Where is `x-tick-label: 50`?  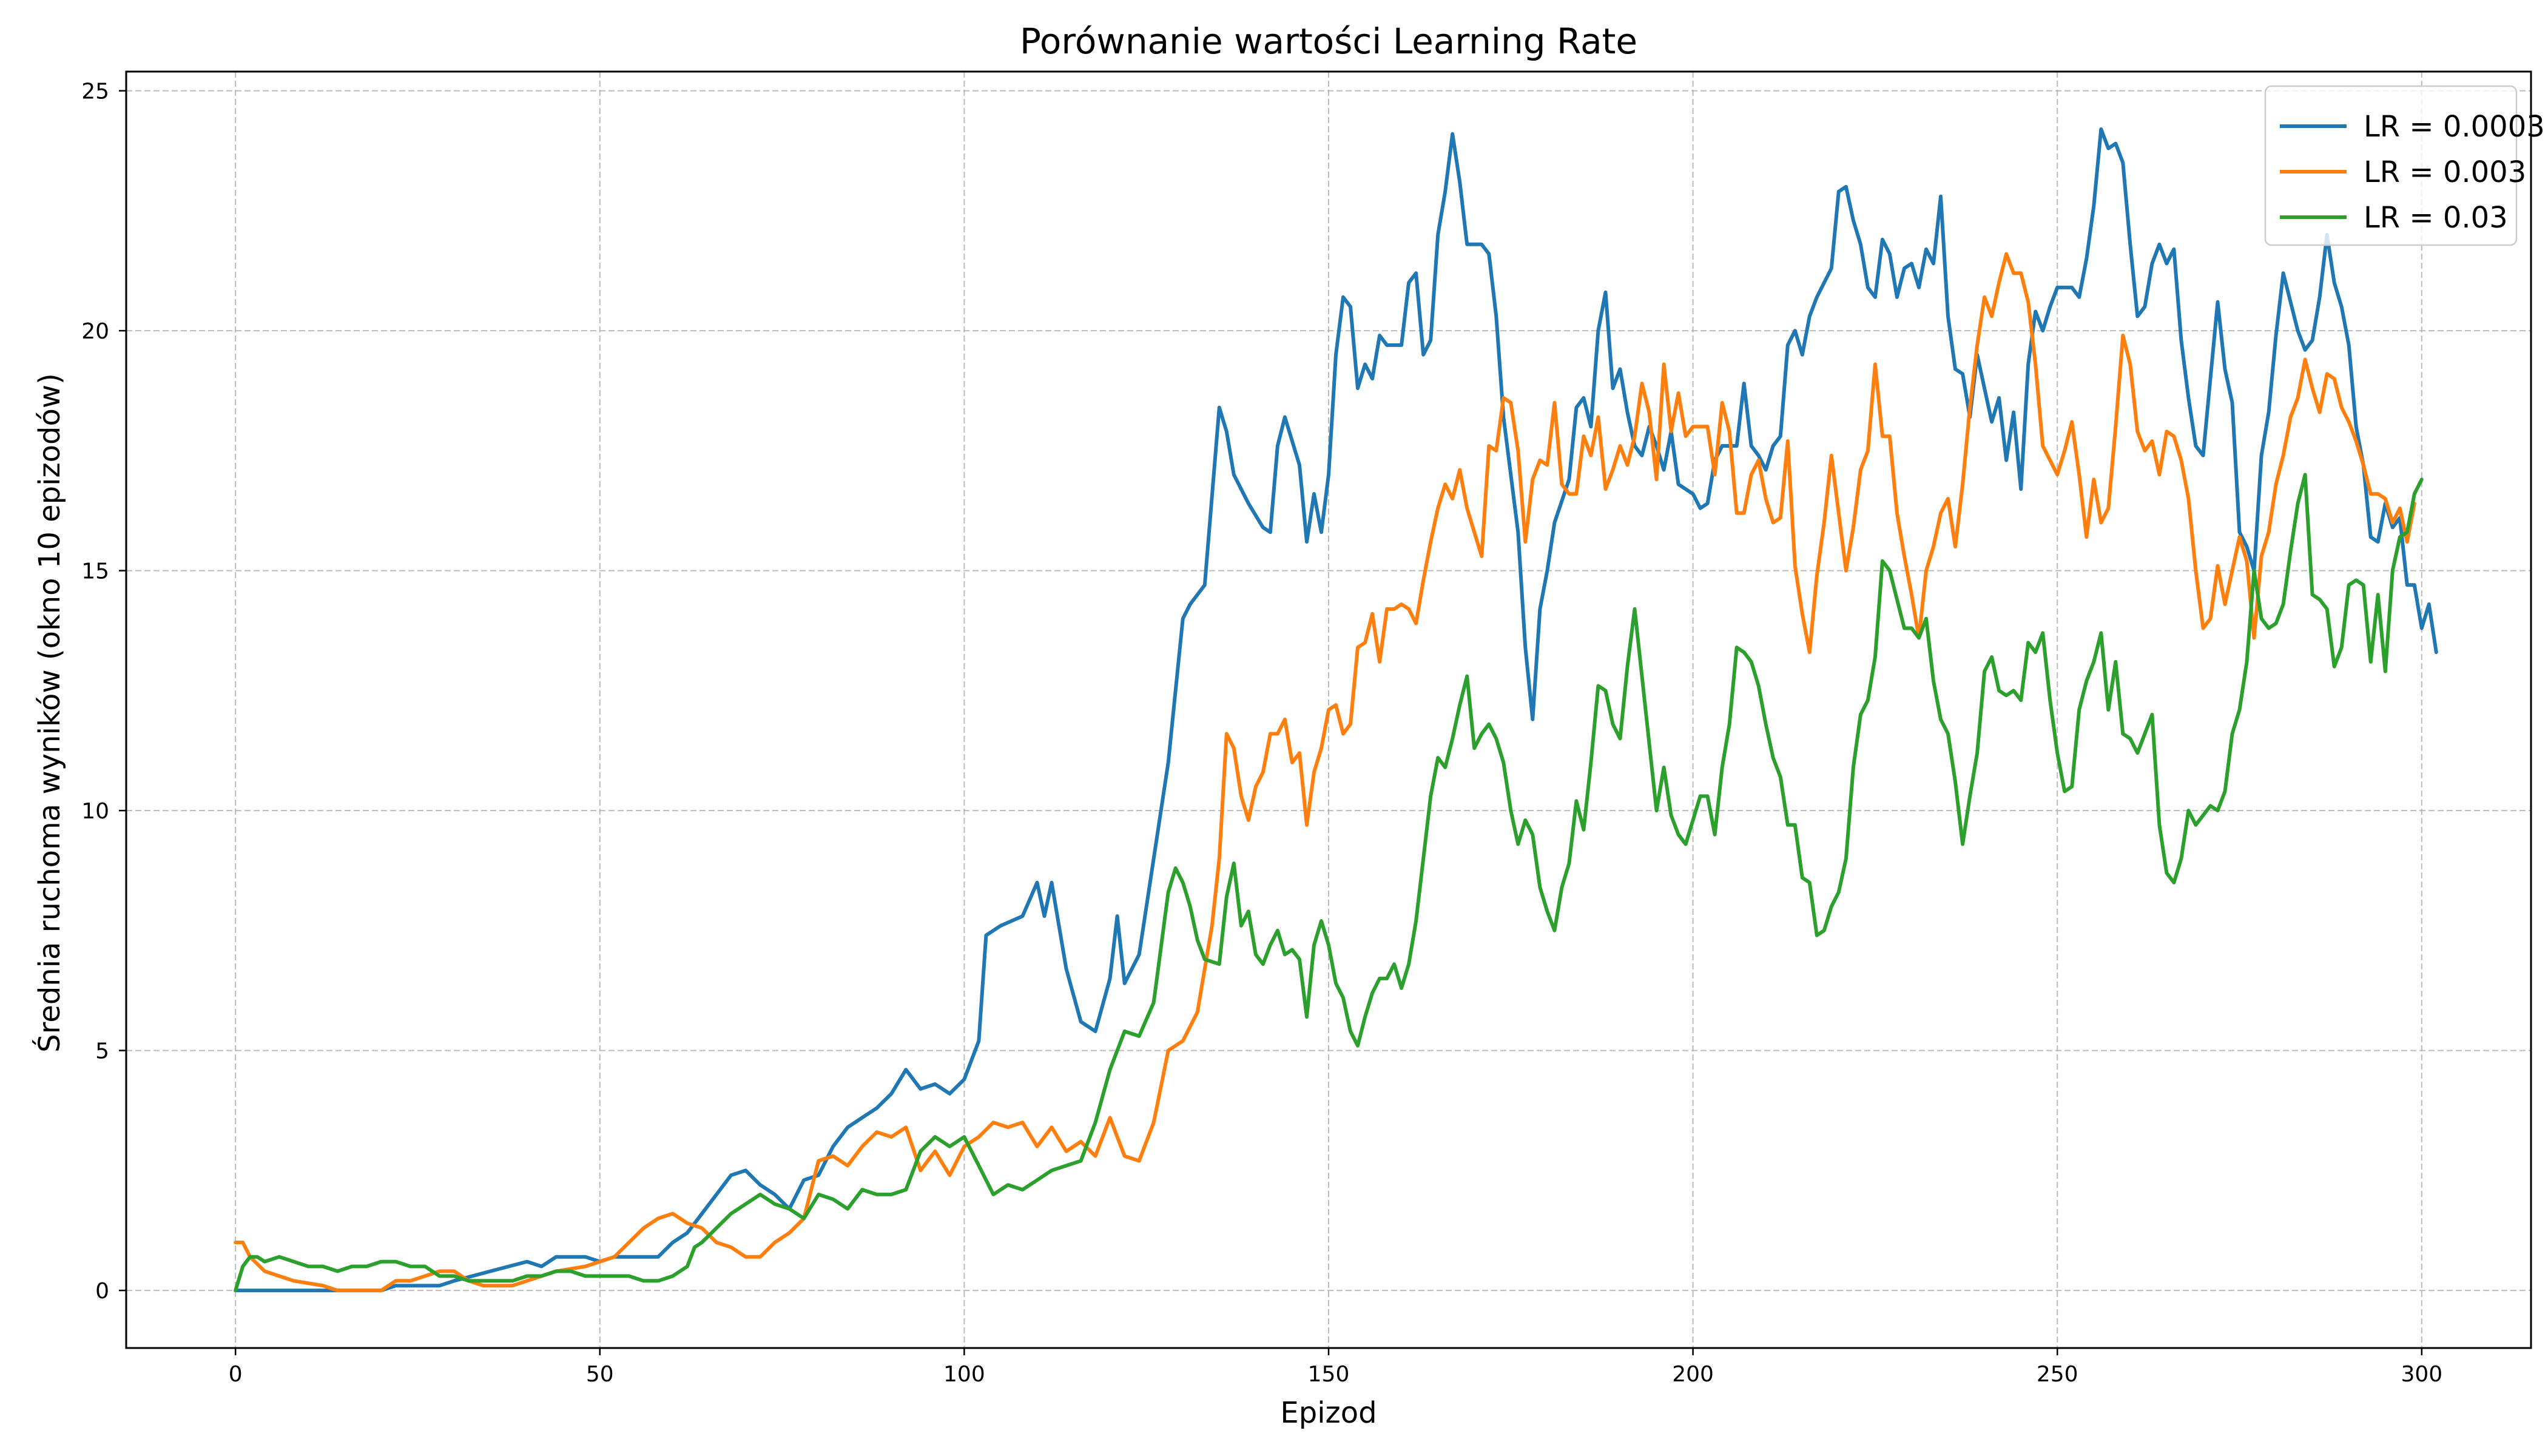 x-tick-label: 50 is located at coordinates (600, 1374).